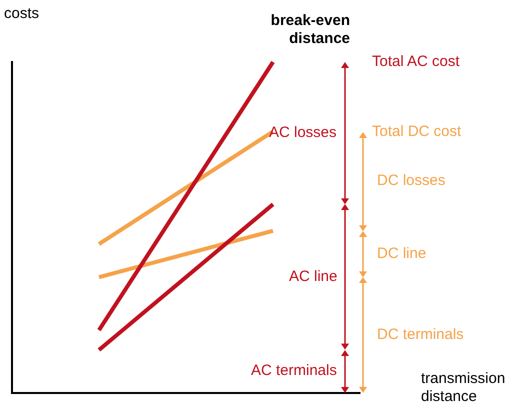  I want to click on legend-label: Total DC cost, so click(417, 131).